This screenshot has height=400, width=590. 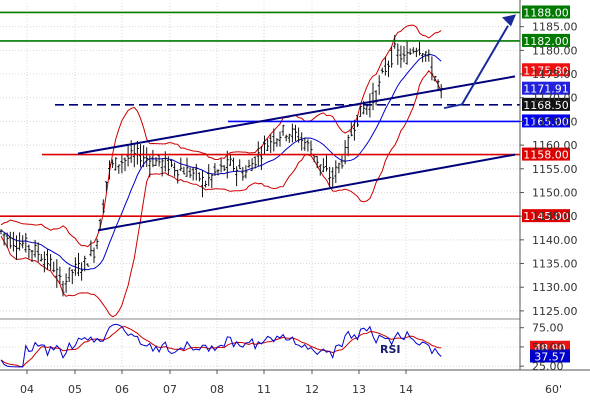 I want to click on rsi-tag, so click(x=550, y=356).